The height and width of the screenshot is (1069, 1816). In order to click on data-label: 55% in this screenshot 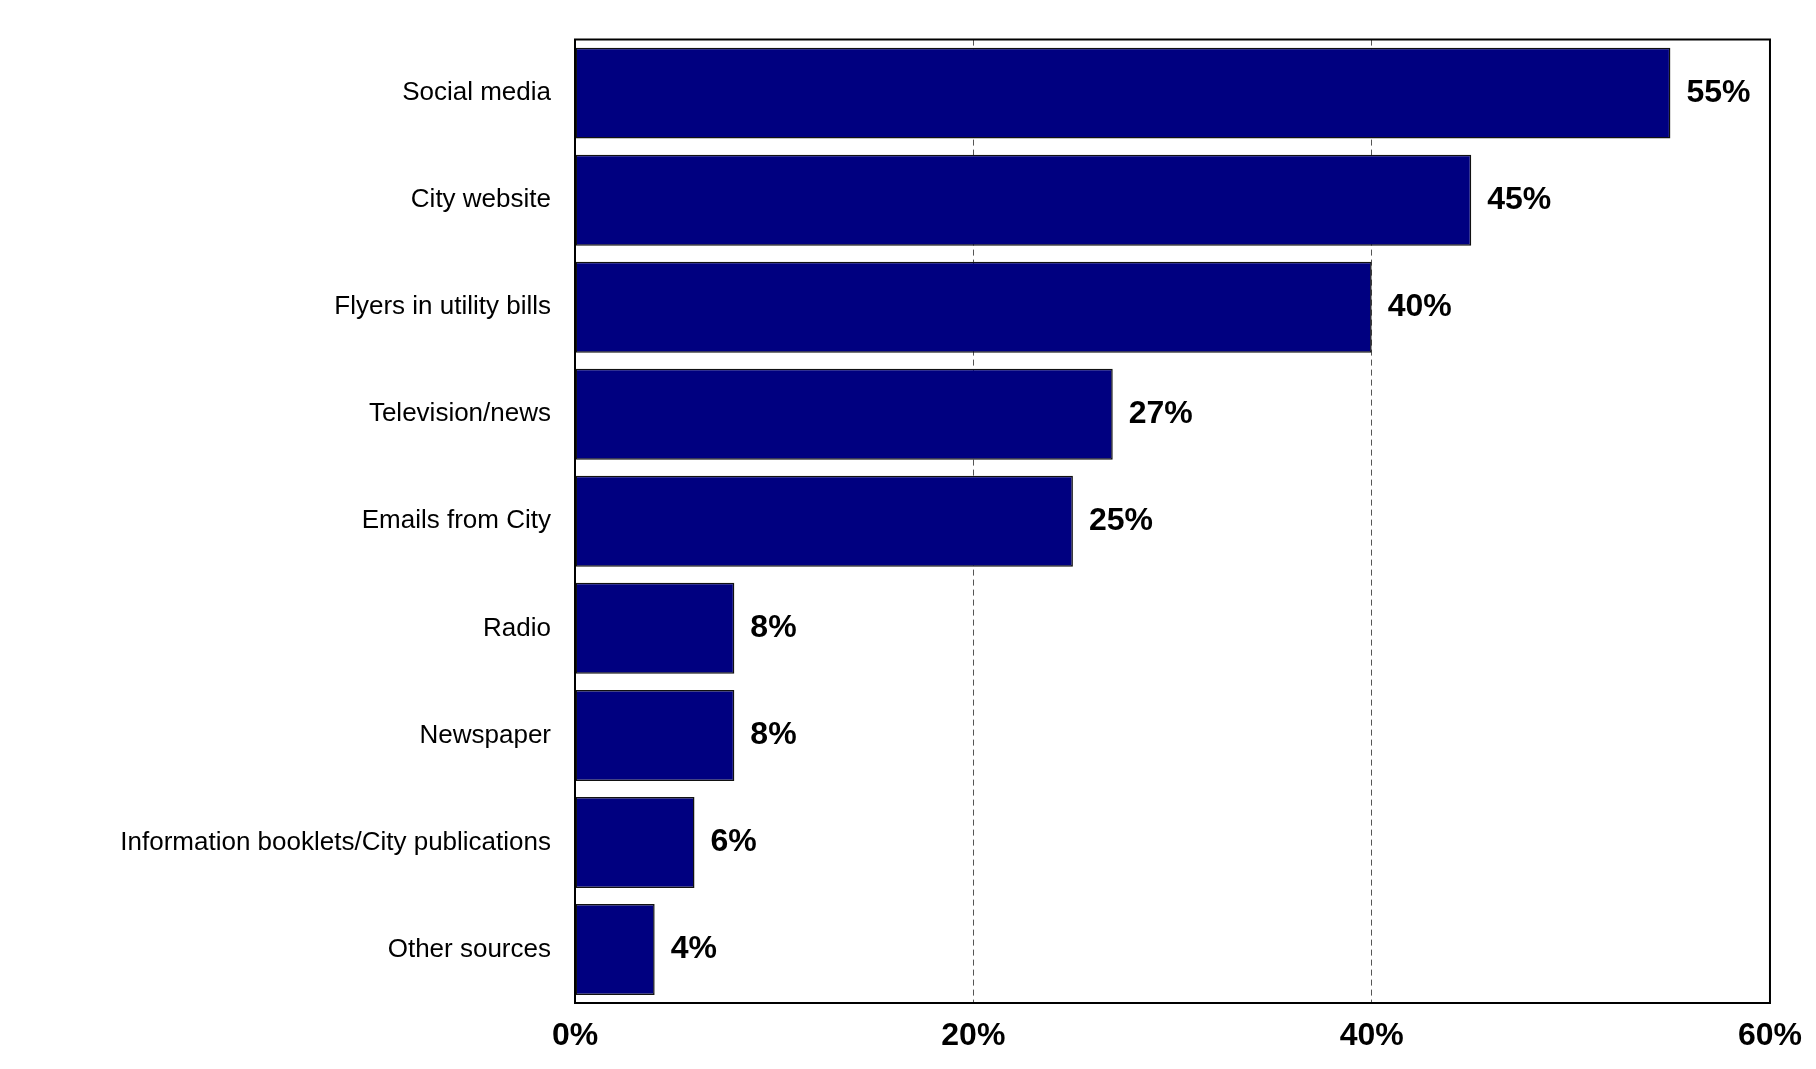, I will do `click(1718, 90)`.